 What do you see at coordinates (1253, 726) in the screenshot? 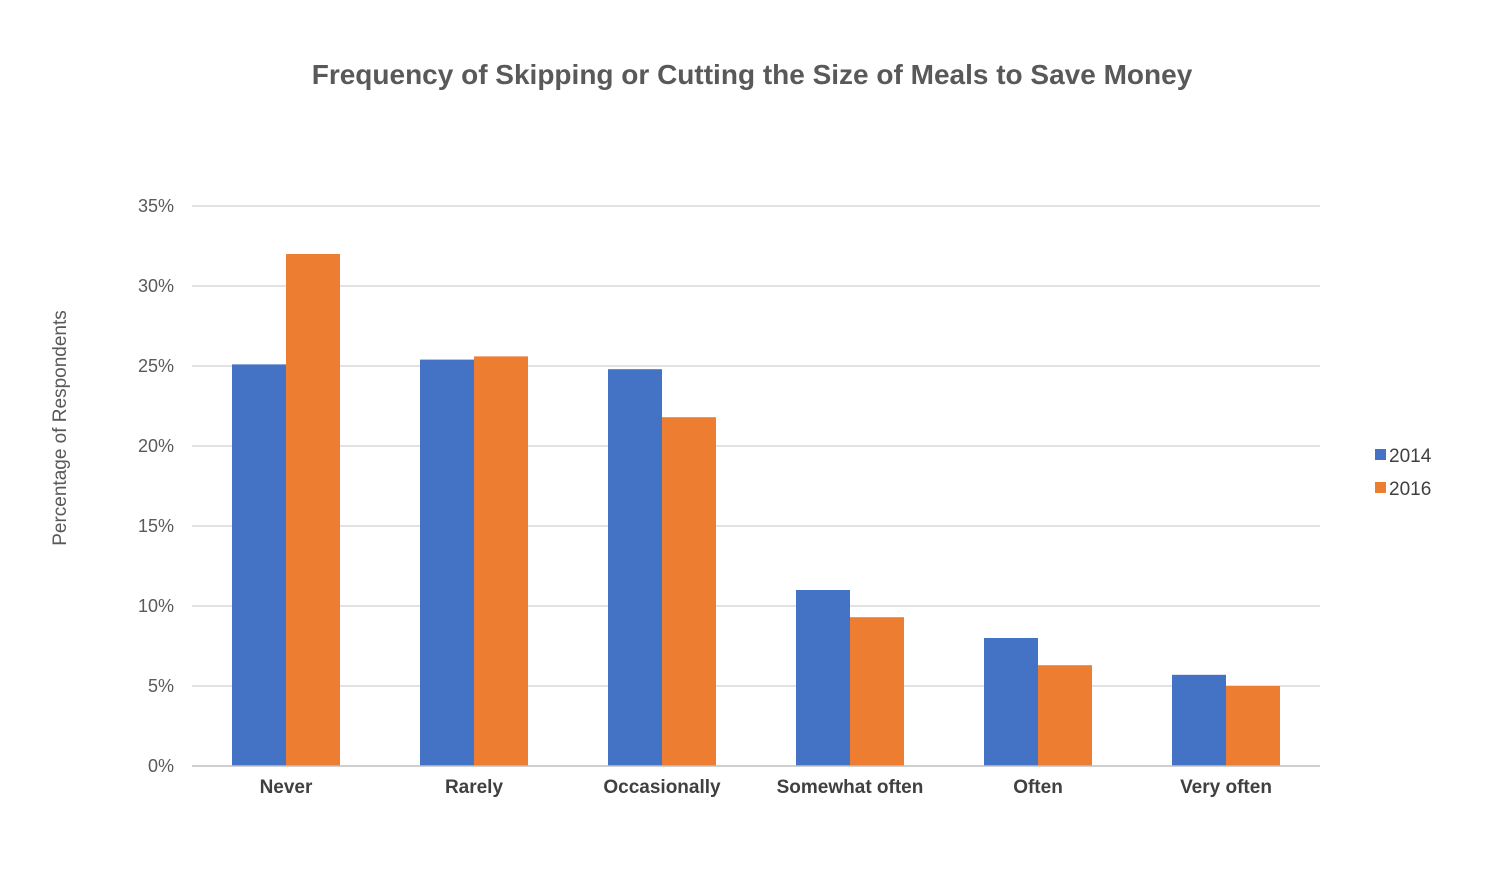
I see `bar-2016-very-often` at bounding box center [1253, 726].